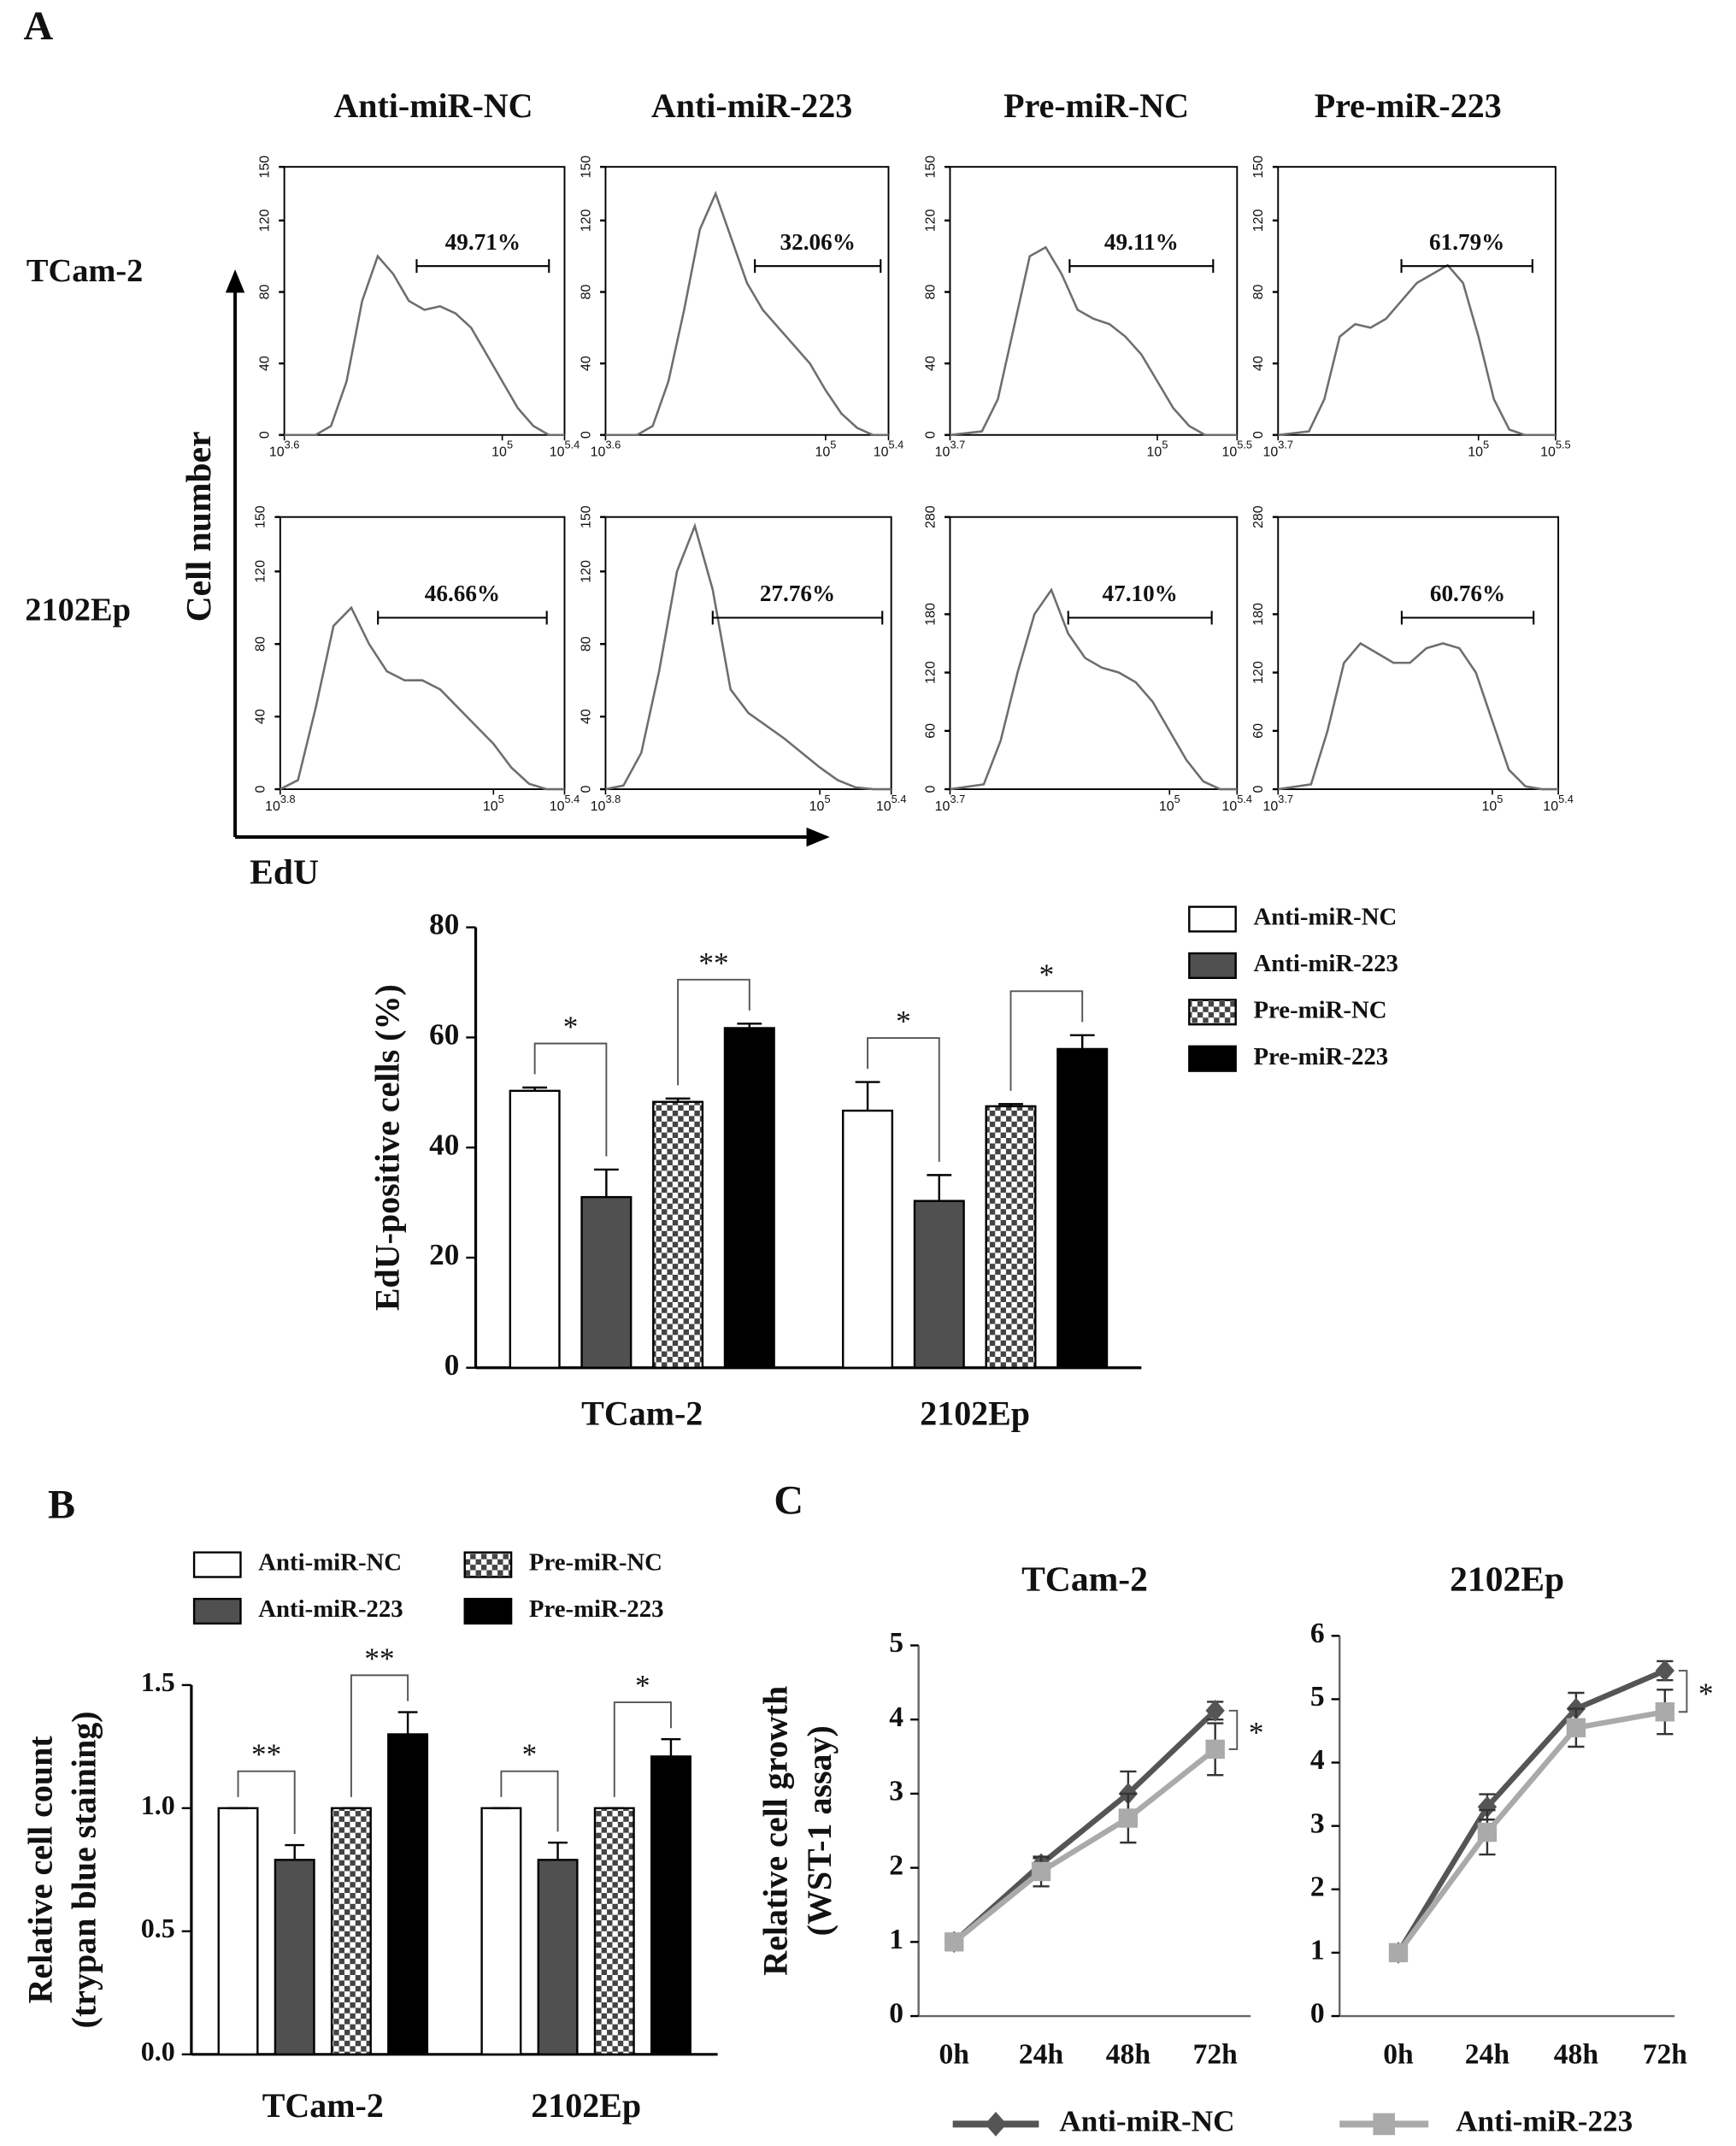 Image resolution: width=1736 pixels, height=2146 pixels. Describe the element at coordinates (819, 1830) in the screenshot. I see `y-axis-label: (WST-1 assay)` at that location.